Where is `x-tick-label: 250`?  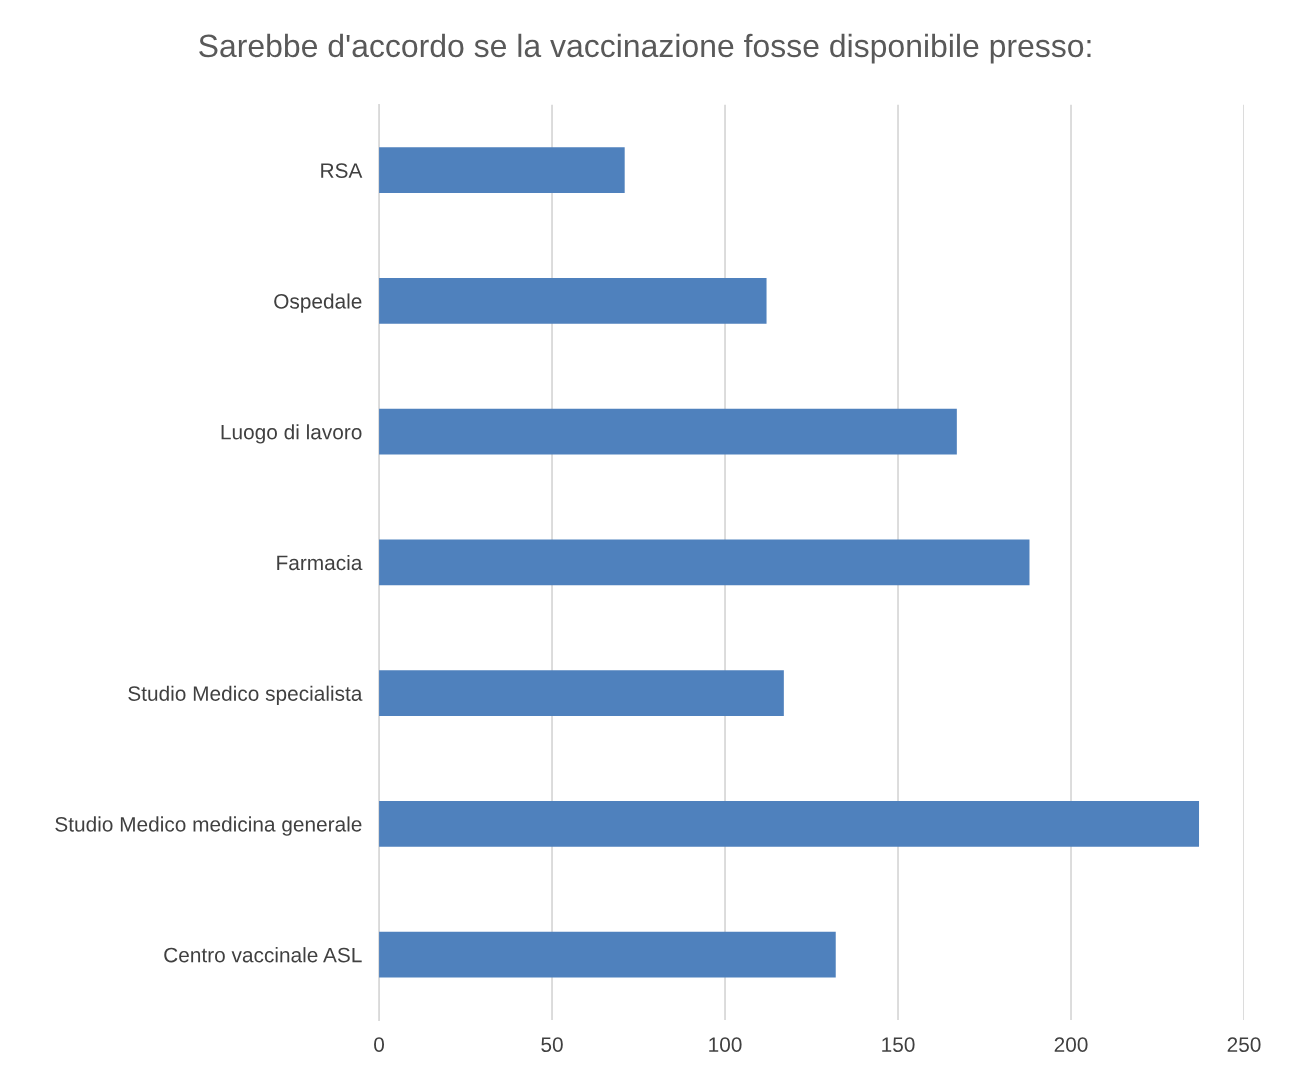
x-tick-label: 250 is located at coordinates (1244, 1044).